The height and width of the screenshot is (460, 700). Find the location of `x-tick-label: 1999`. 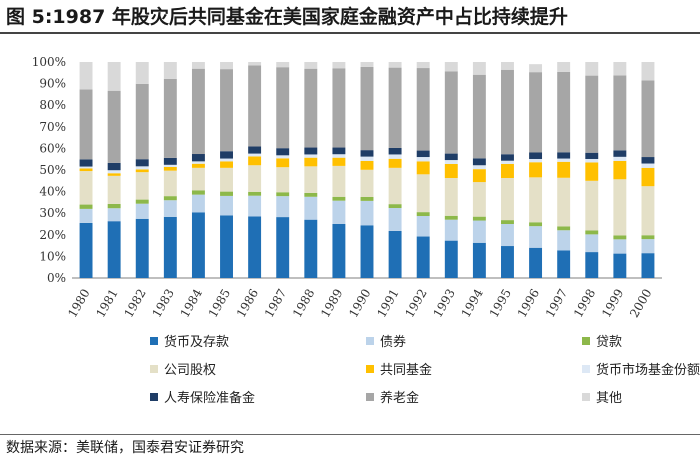

x-tick-label: 1999 is located at coordinates (612, 303).